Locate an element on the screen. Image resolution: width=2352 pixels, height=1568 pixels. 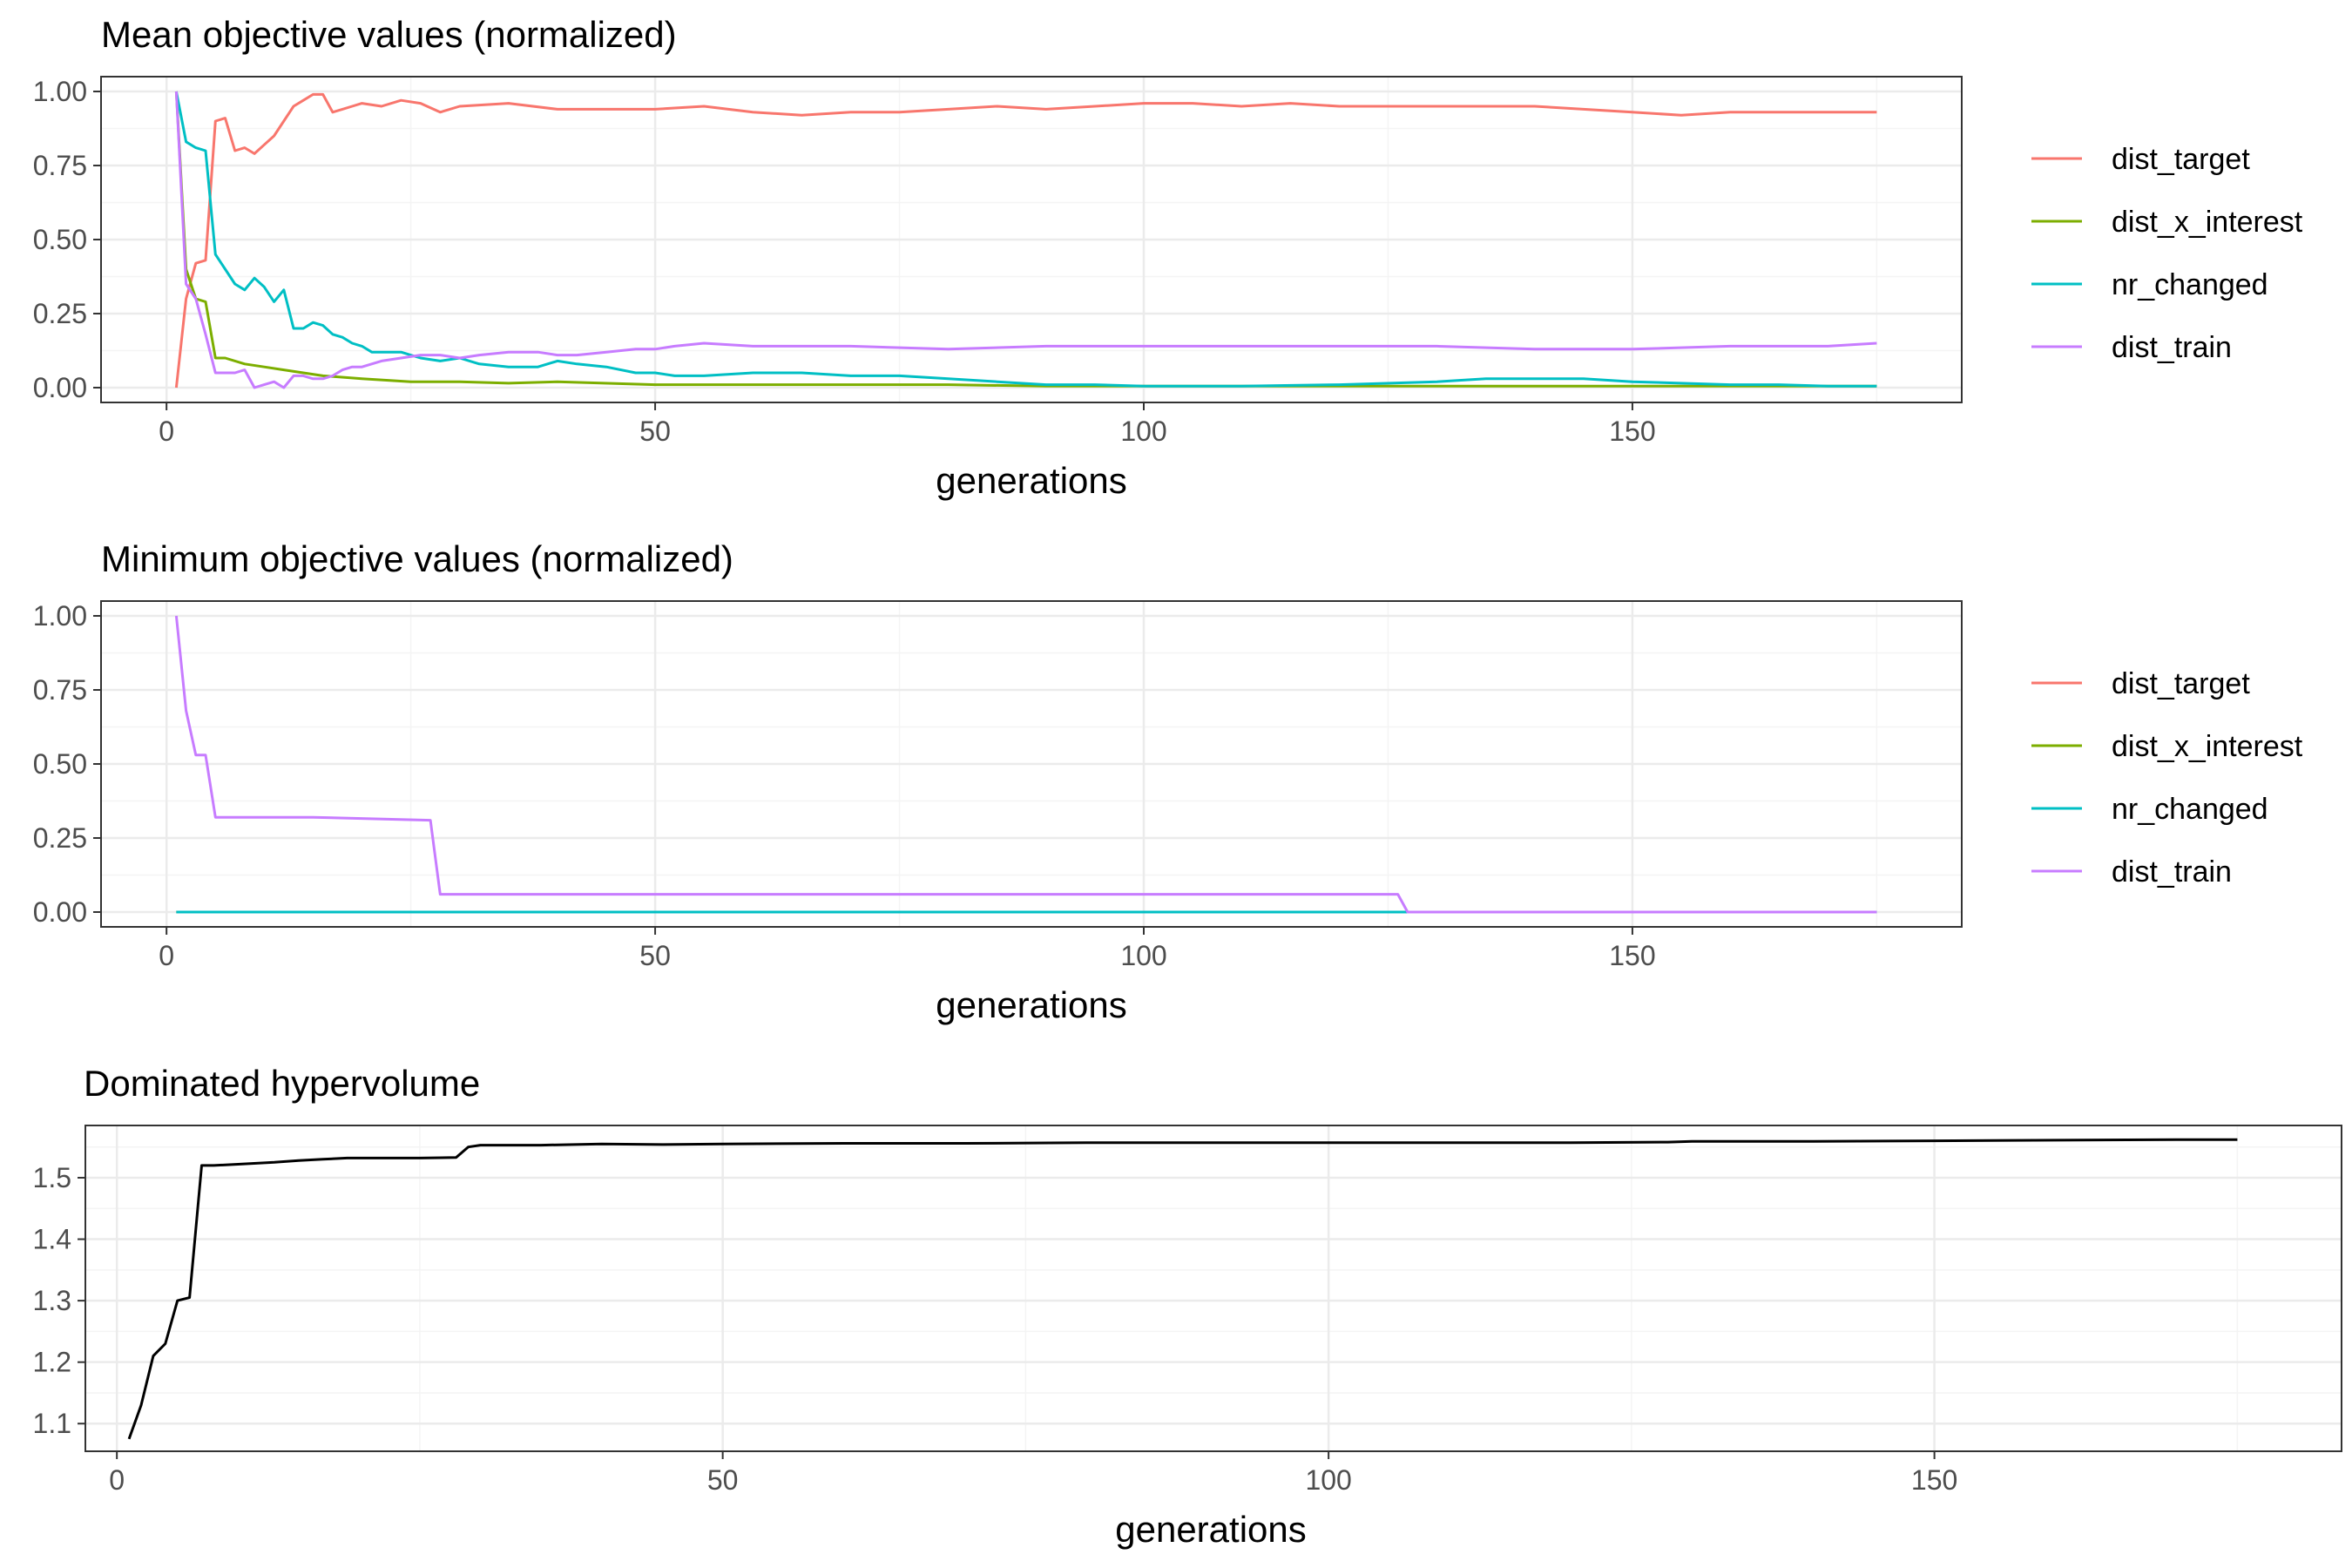
chart-title: Minimum objective values (normalized) is located at coordinates (417, 559).